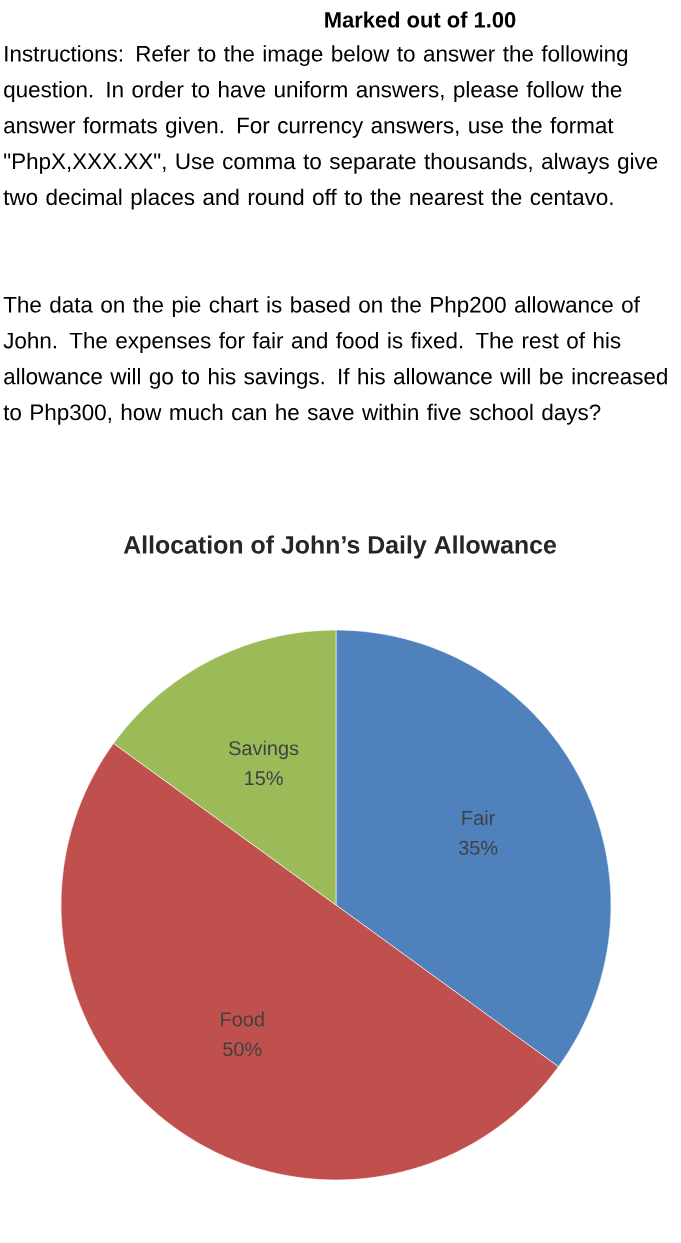 The image size is (681, 1243). What do you see at coordinates (335, 360) in the screenshot?
I see `text: The data on the pie chart is based on the Php200 allowance of John. The expenses for fair and food is fixed. The rest of his allowance will go to his savings. If his allowance will be increased to Php300, how much can he save within five school days?` at bounding box center [335, 360].